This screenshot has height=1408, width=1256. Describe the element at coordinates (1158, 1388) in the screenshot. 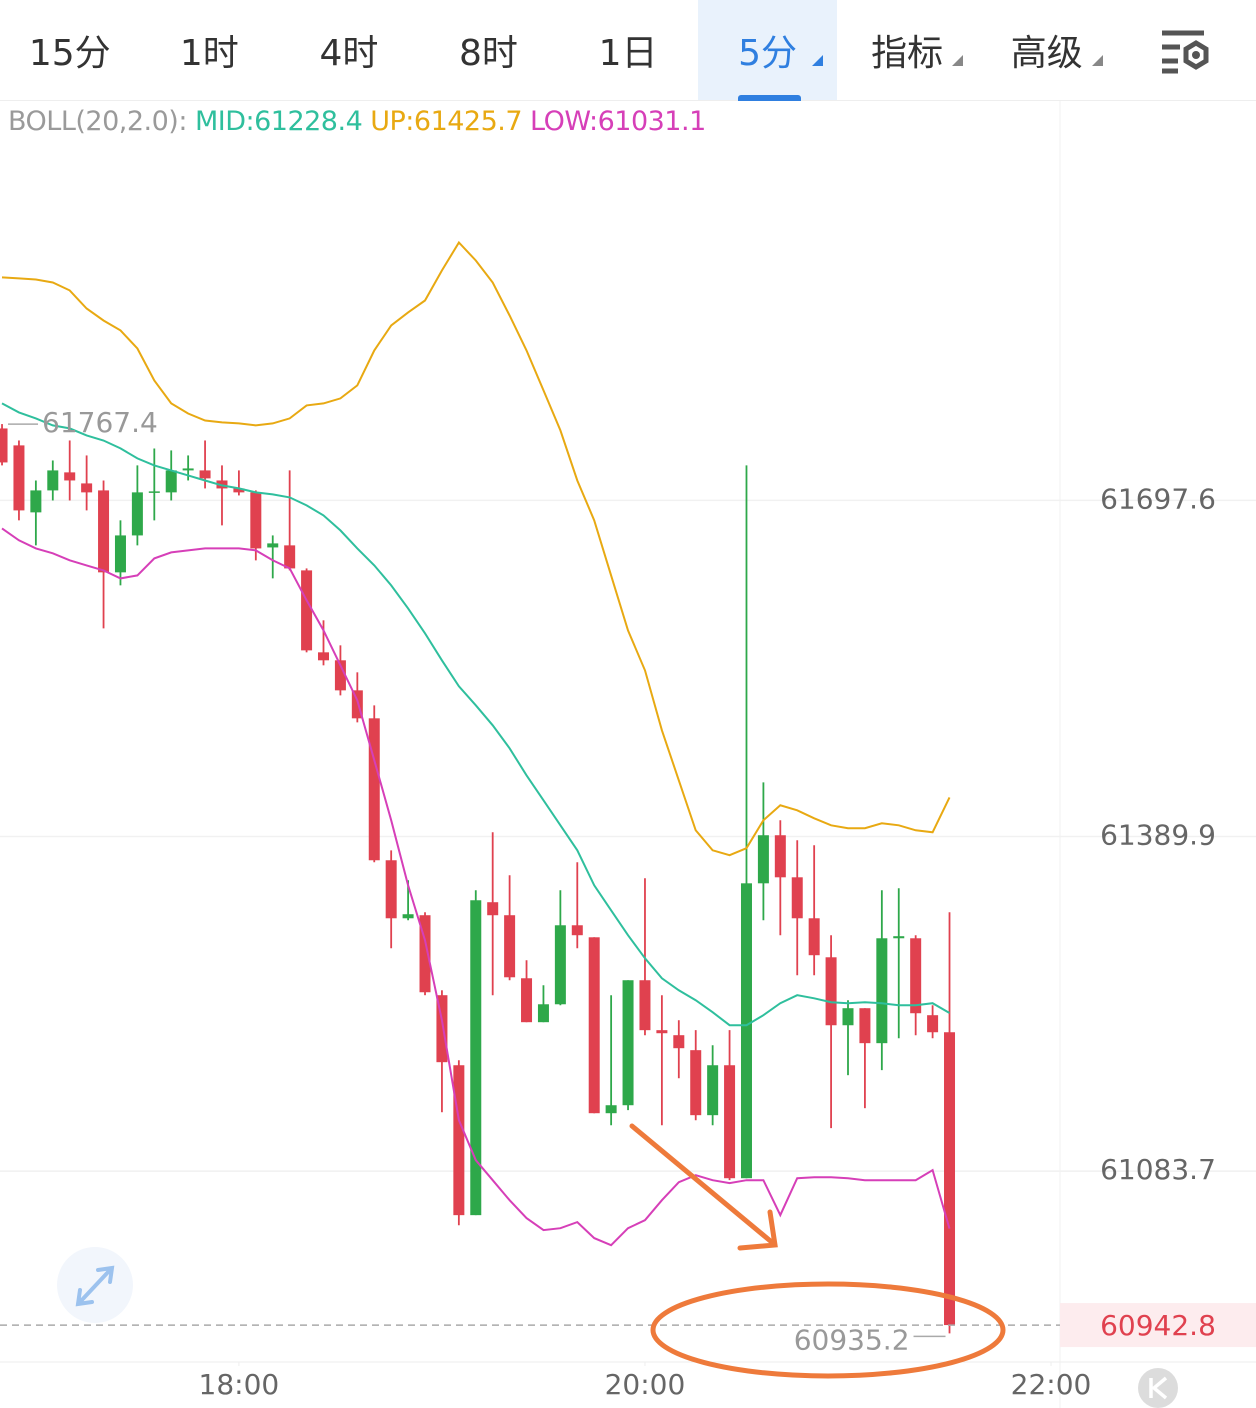

I see `k-button` at that location.